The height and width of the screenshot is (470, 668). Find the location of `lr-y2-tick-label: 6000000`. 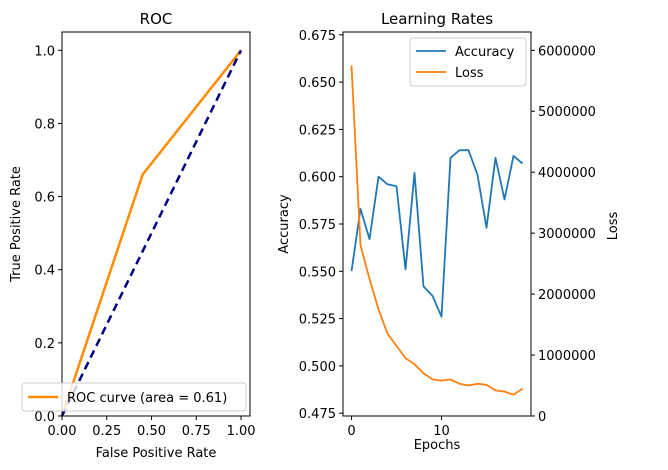

lr-y2-tick-label: 6000000 is located at coordinates (567, 51).